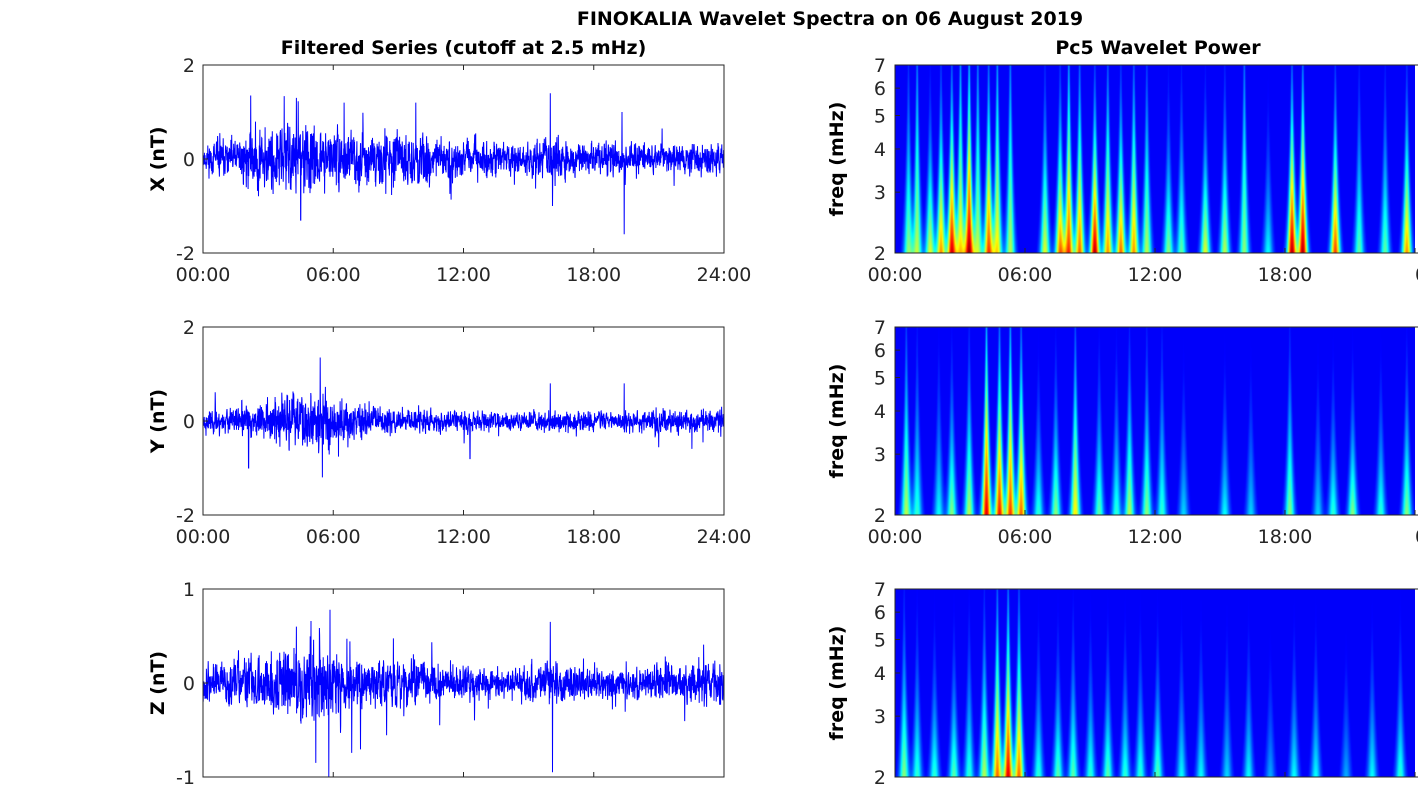  What do you see at coordinates (185, 777) in the screenshot?
I see `y-tick-label: -1` at bounding box center [185, 777].